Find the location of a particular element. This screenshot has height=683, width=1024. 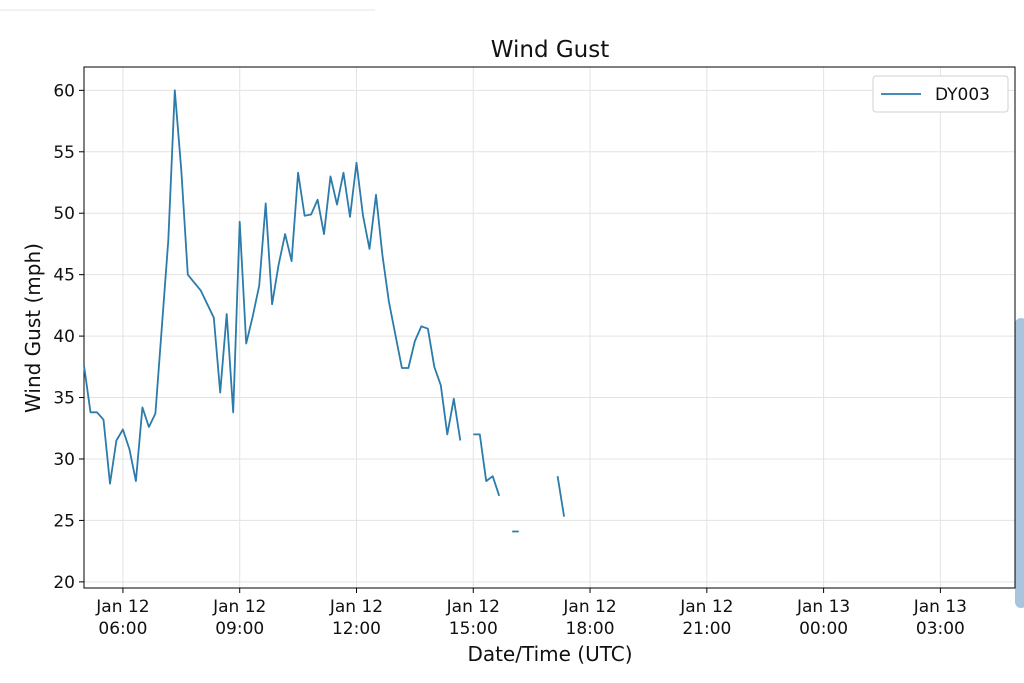

x-tick-time: 03:00 is located at coordinates (940, 629).